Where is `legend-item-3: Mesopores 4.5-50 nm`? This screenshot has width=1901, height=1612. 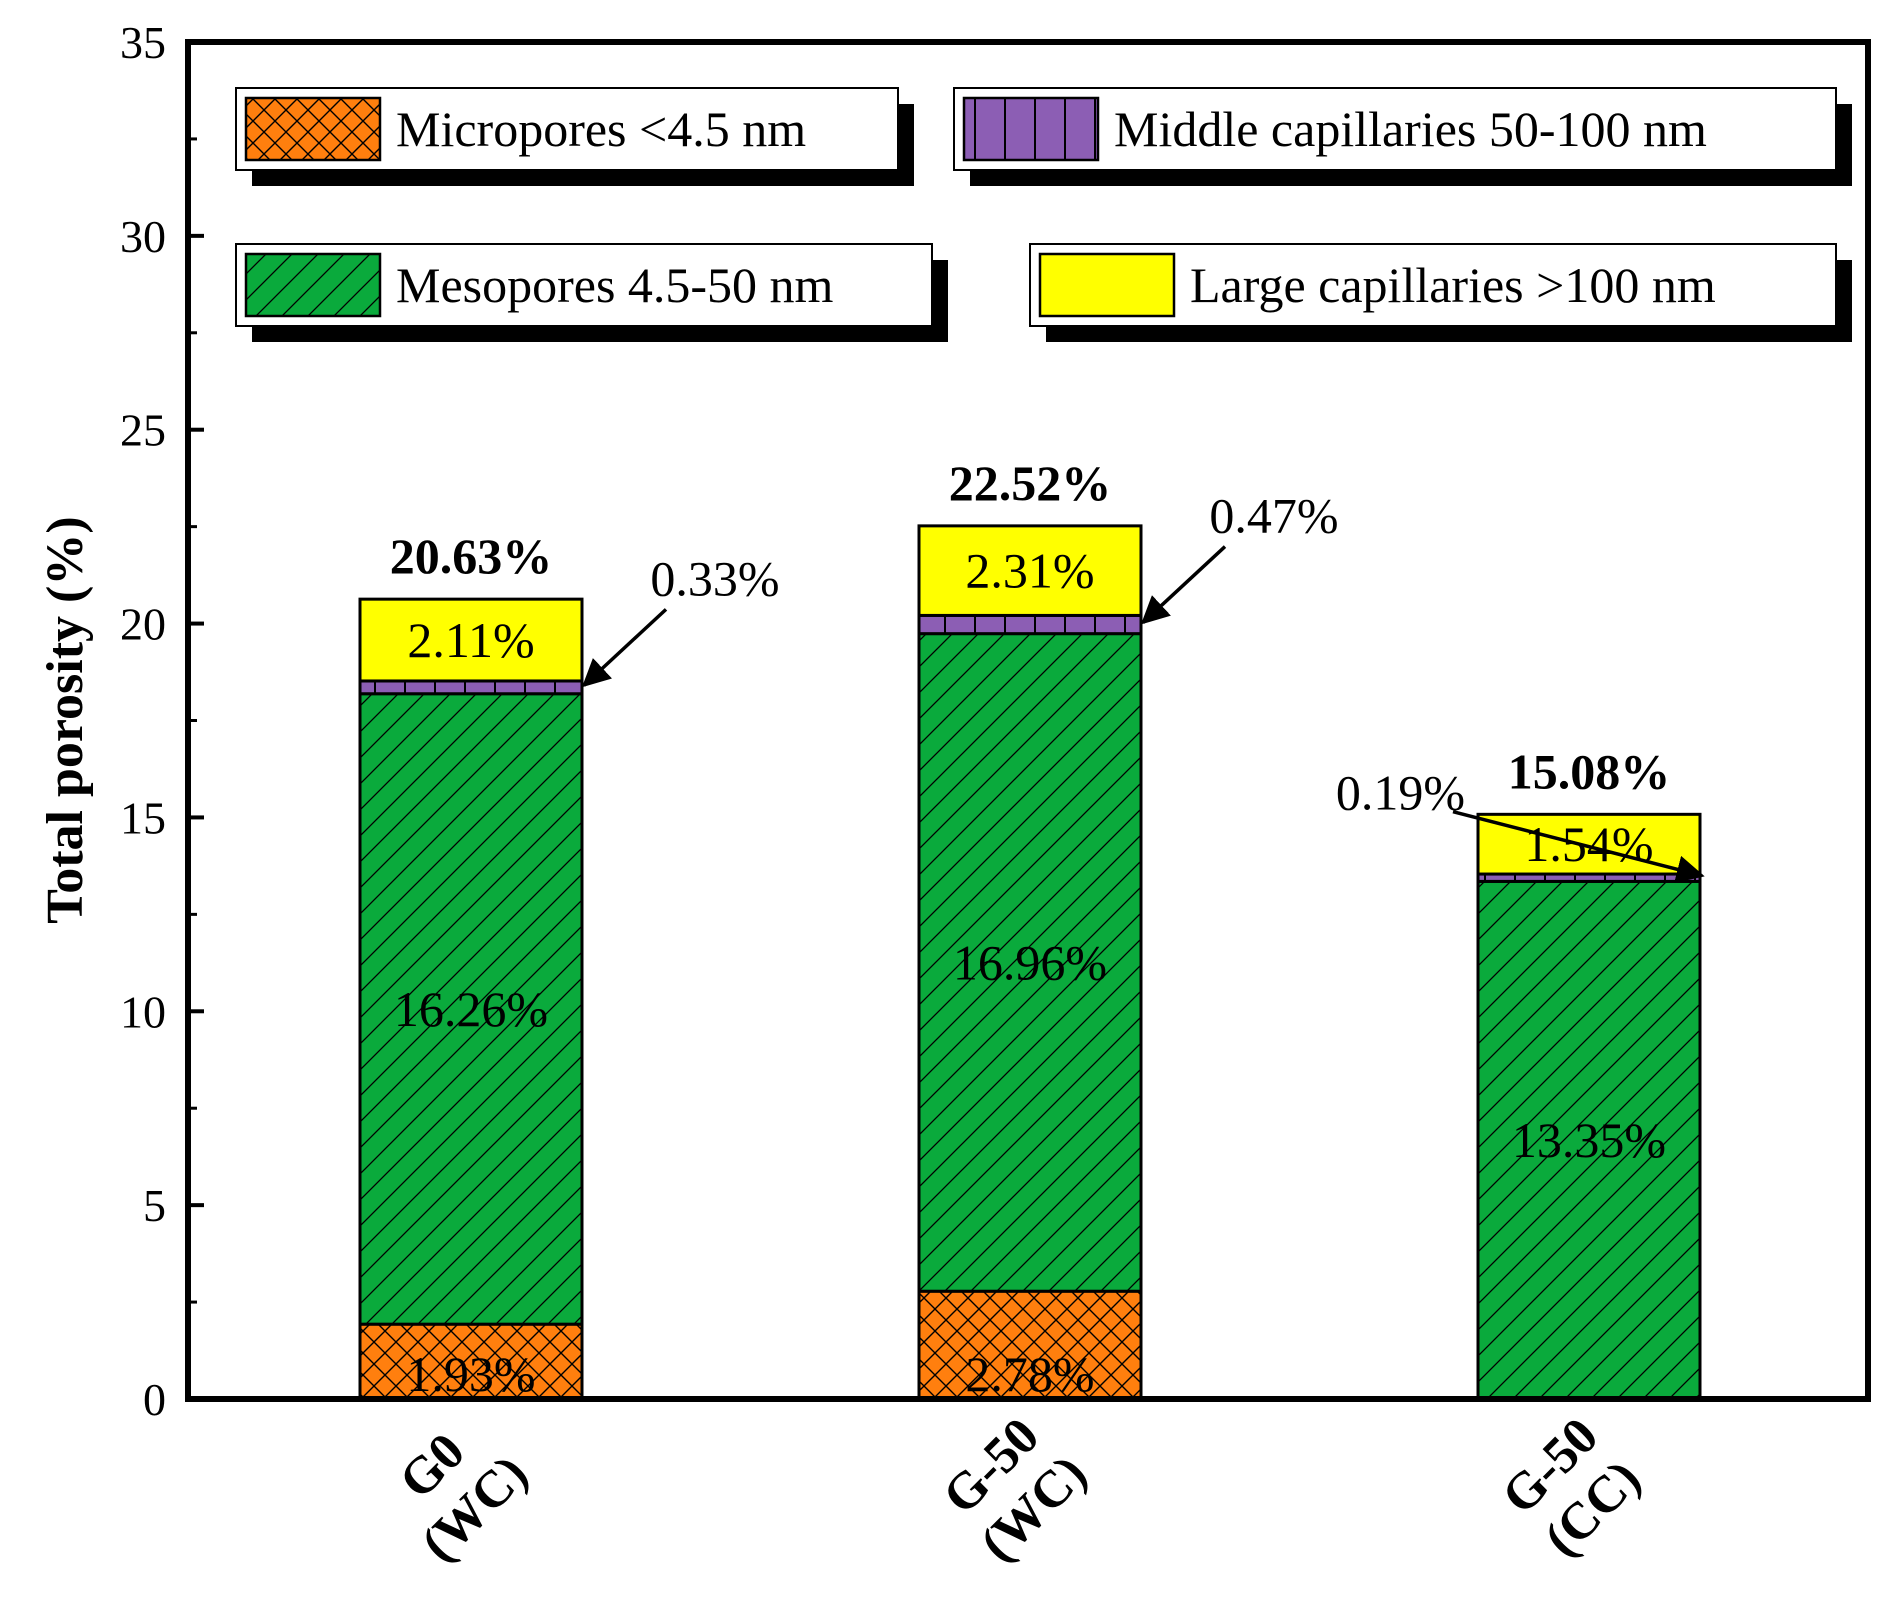
legend-item-3: Mesopores 4.5-50 nm is located at coordinates (591, 292).